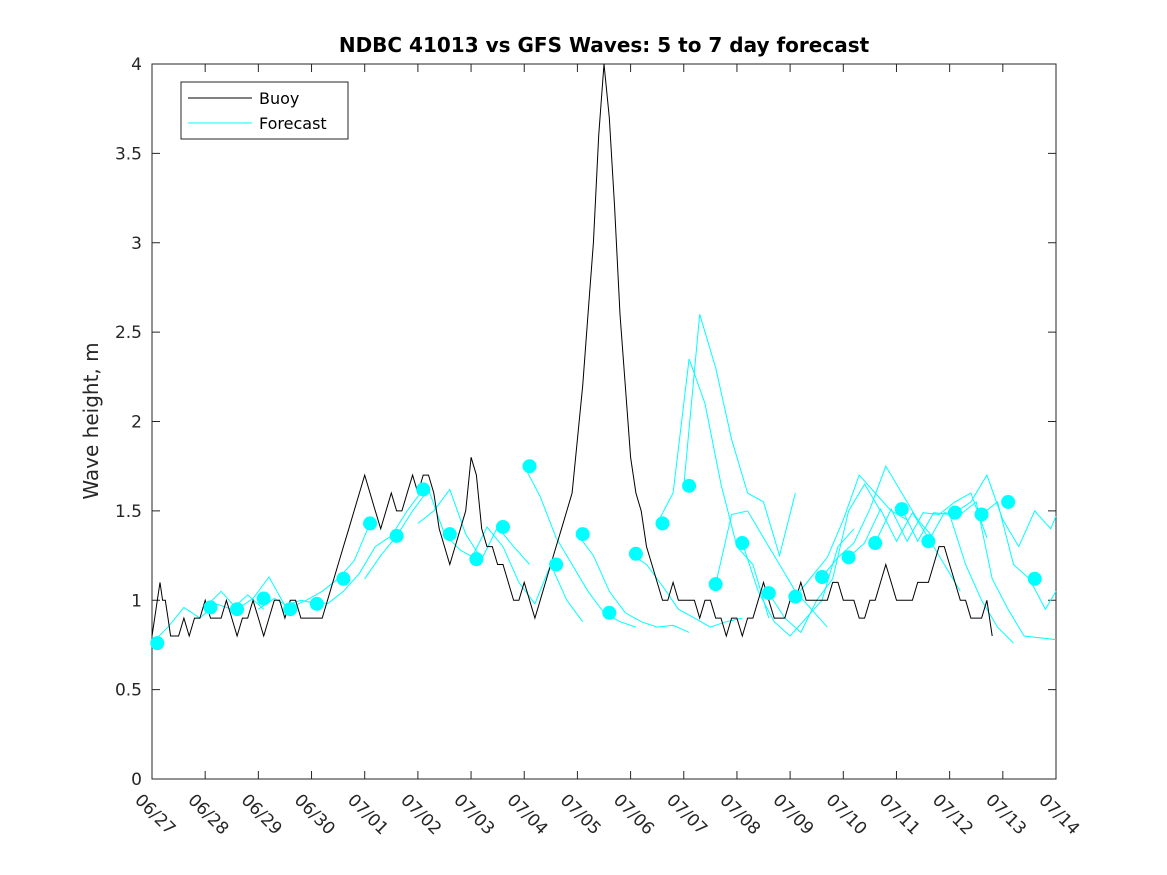 Image resolution: width=1167 pixels, height=875 pixels. Describe the element at coordinates (128, 691) in the screenshot. I see `y-tick-label: 0.5` at that location.